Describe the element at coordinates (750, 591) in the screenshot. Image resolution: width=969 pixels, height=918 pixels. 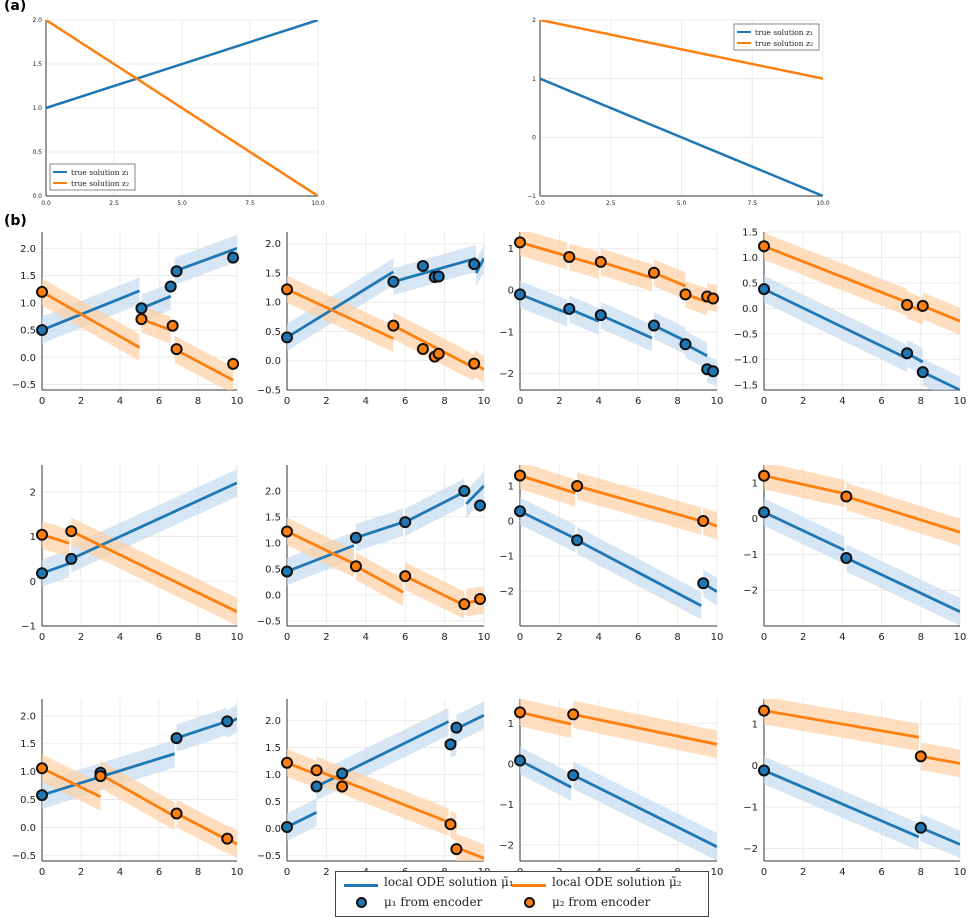
I see `y-tick-label: −2` at that location.